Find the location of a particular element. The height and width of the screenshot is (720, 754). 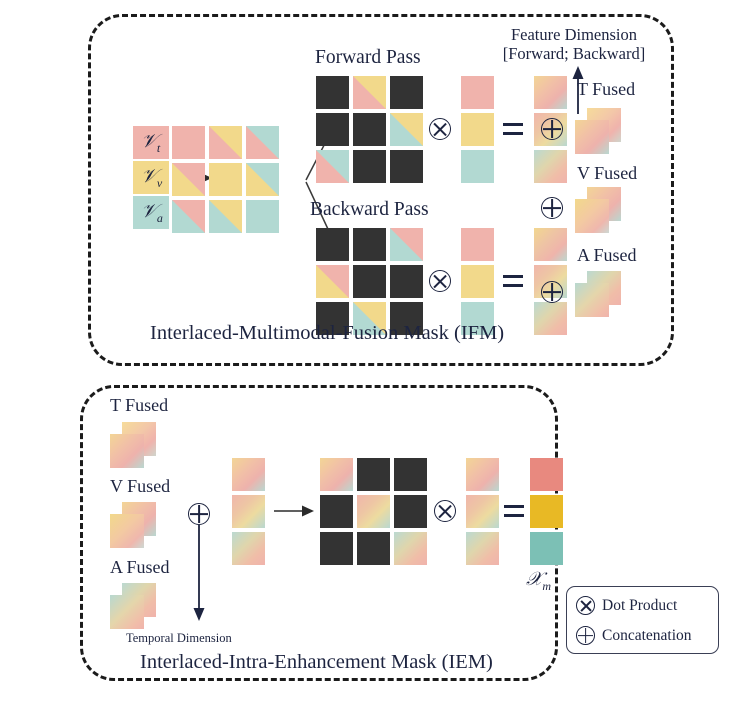

temporal-dimension-label: Temporal Dimension is located at coordinates (179, 638).